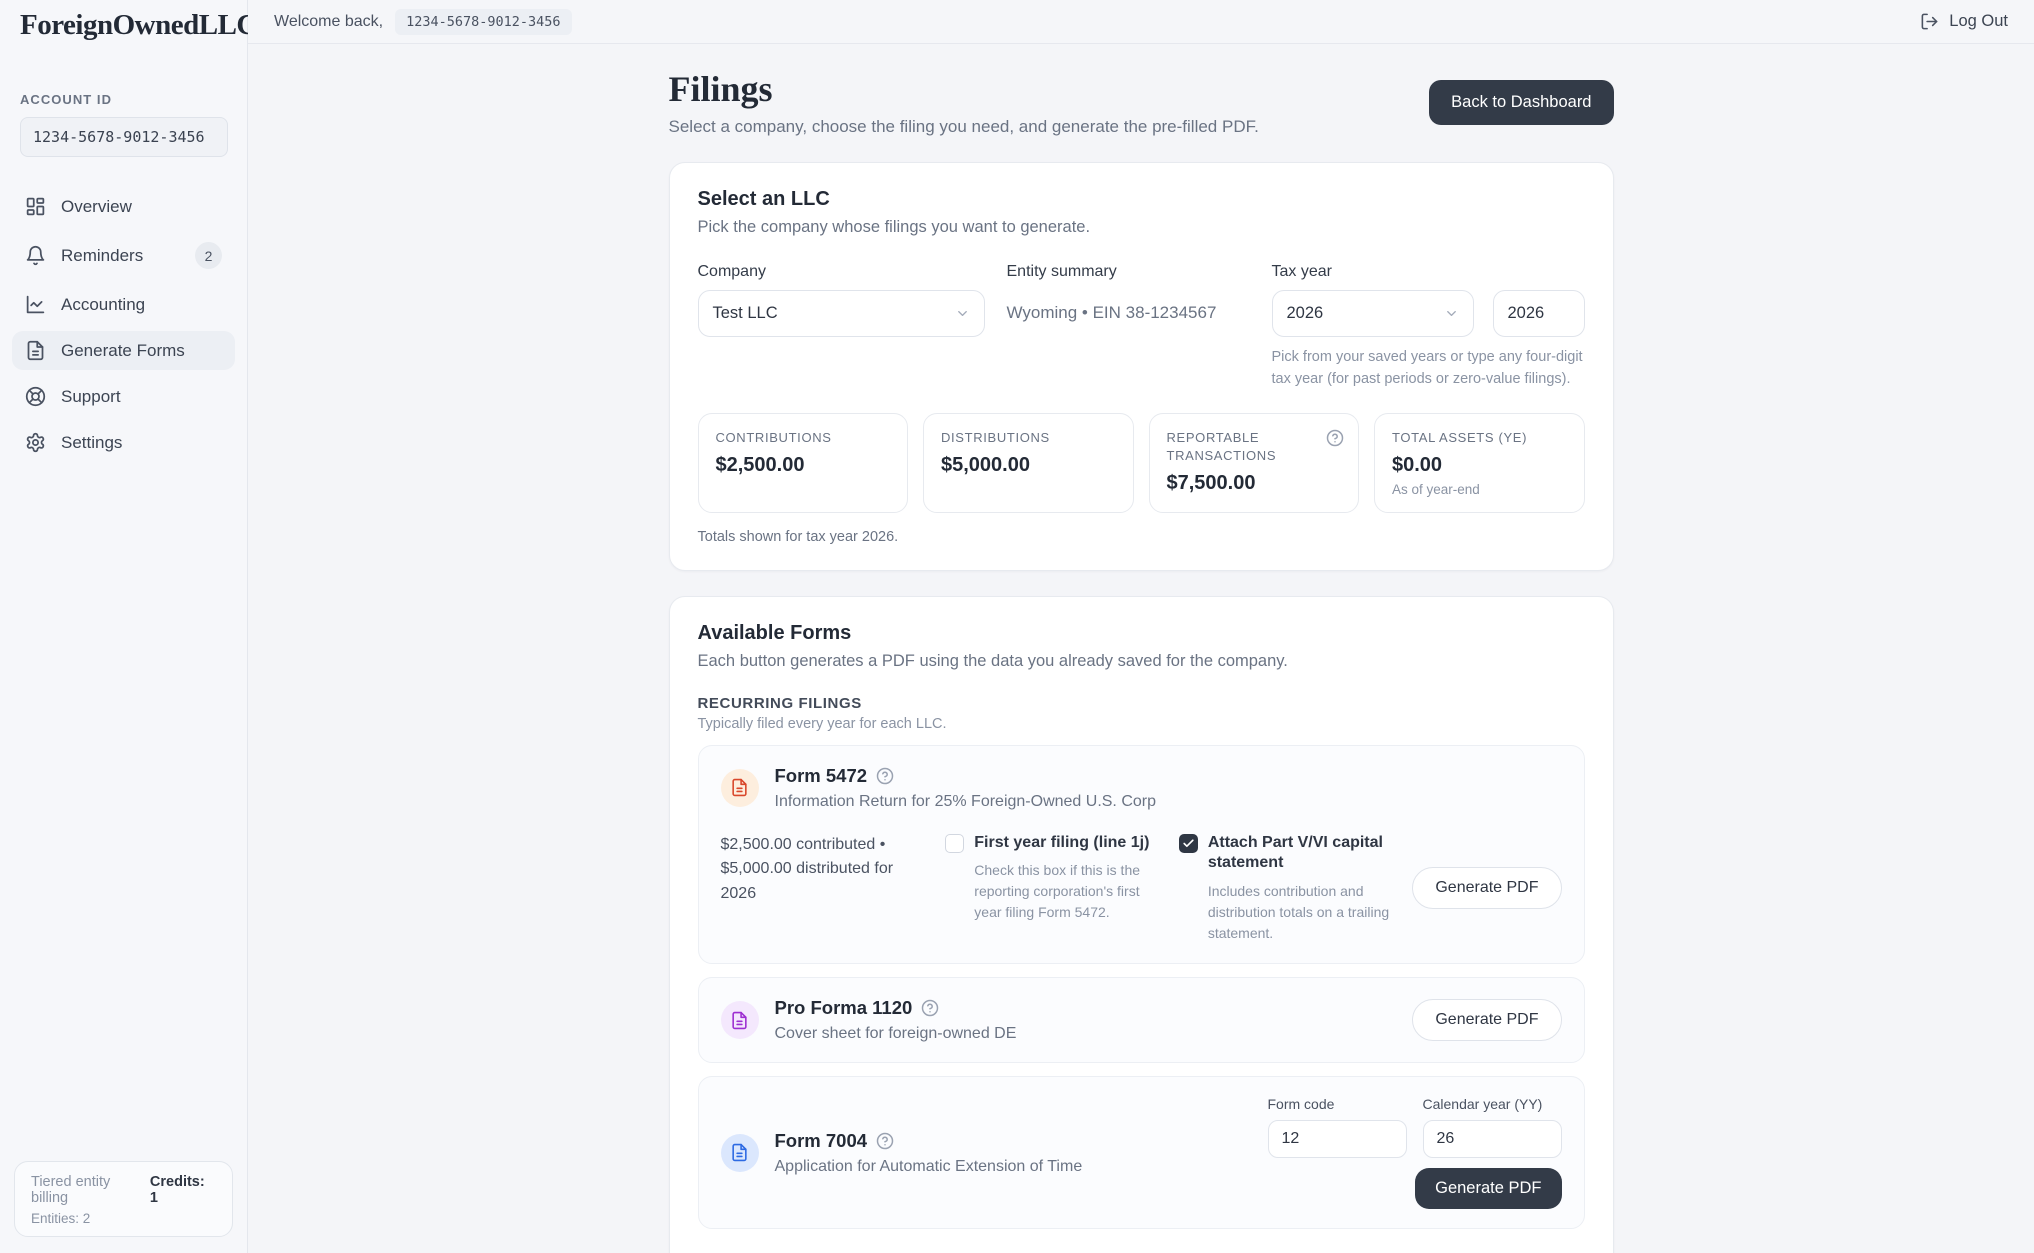 Image resolution: width=2034 pixels, height=1253 pixels. I want to click on stat-value: $2,500.00, so click(760, 464).